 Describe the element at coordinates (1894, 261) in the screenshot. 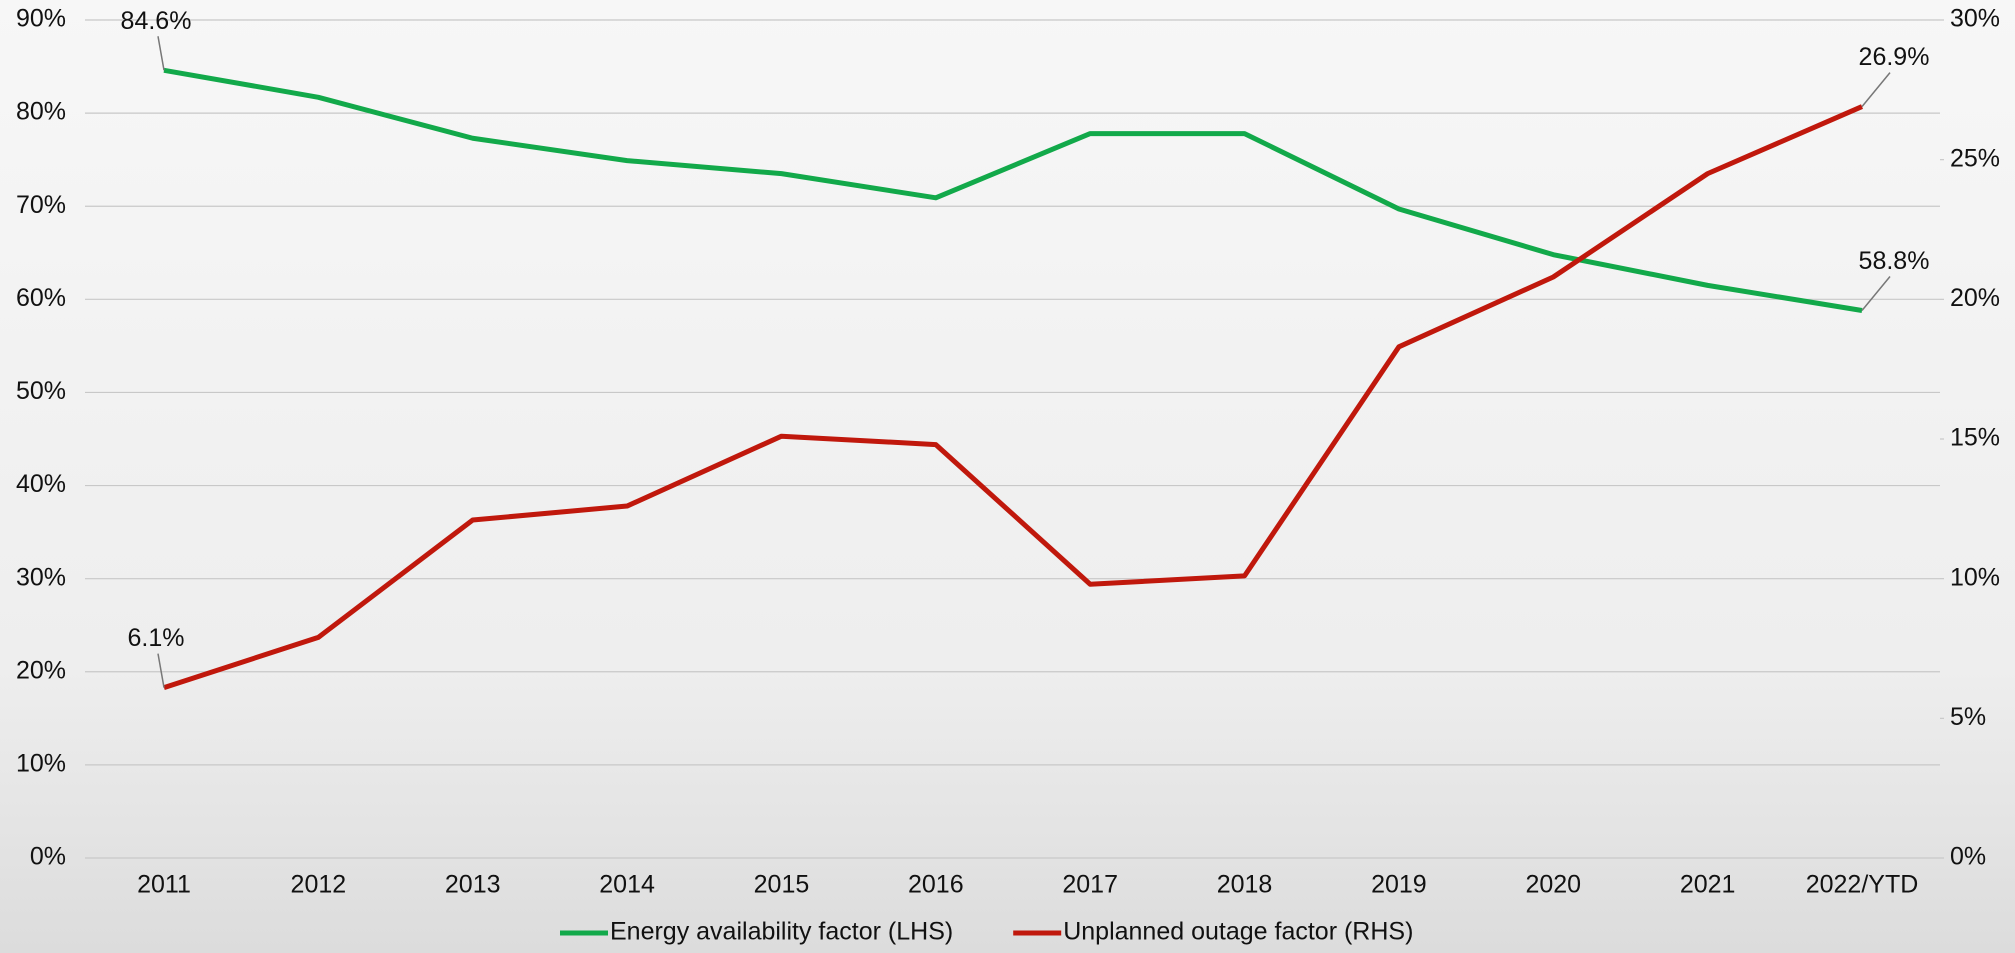

I see `data-label: 58.8%` at that location.